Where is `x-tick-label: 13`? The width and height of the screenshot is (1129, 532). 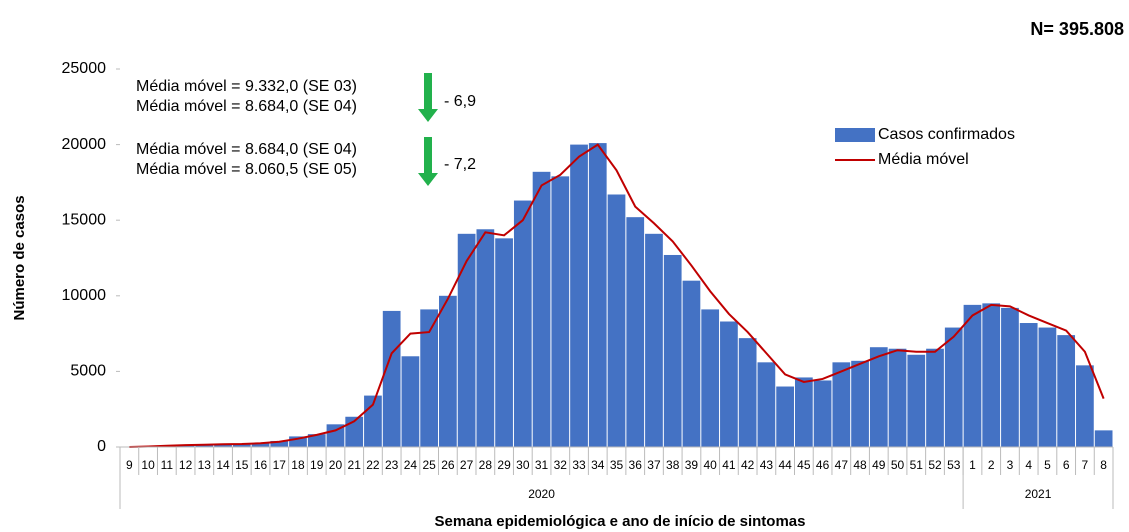 x-tick-label: 13 is located at coordinates (205, 465).